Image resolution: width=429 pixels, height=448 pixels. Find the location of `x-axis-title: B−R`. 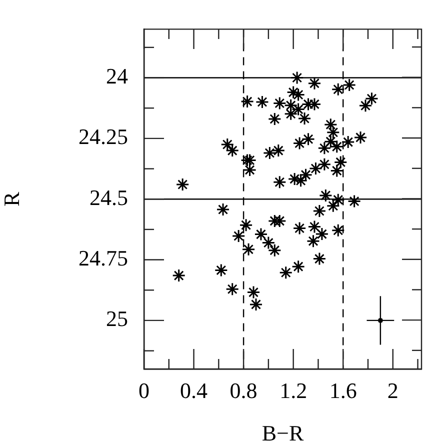

x-axis-title: B−R is located at coordinates (283, 433).